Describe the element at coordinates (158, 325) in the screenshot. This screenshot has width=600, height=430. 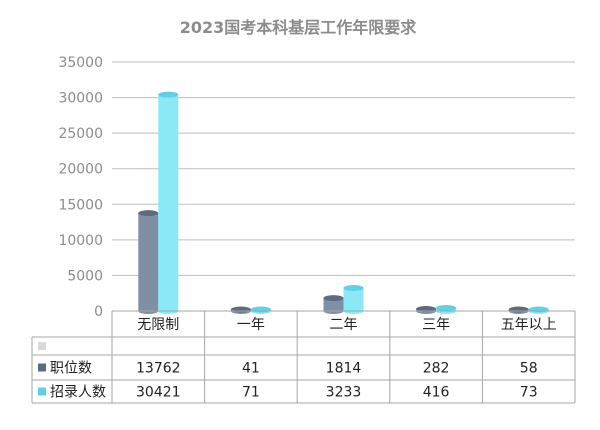
I see `category-label: 无限制` at that location.